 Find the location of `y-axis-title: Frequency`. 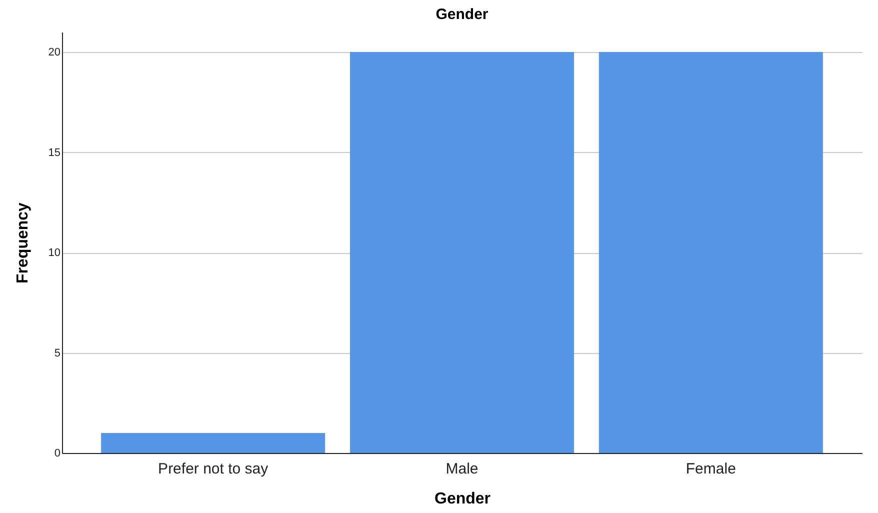

y-axis-title: Frequency is located at coordinates (23, 243).